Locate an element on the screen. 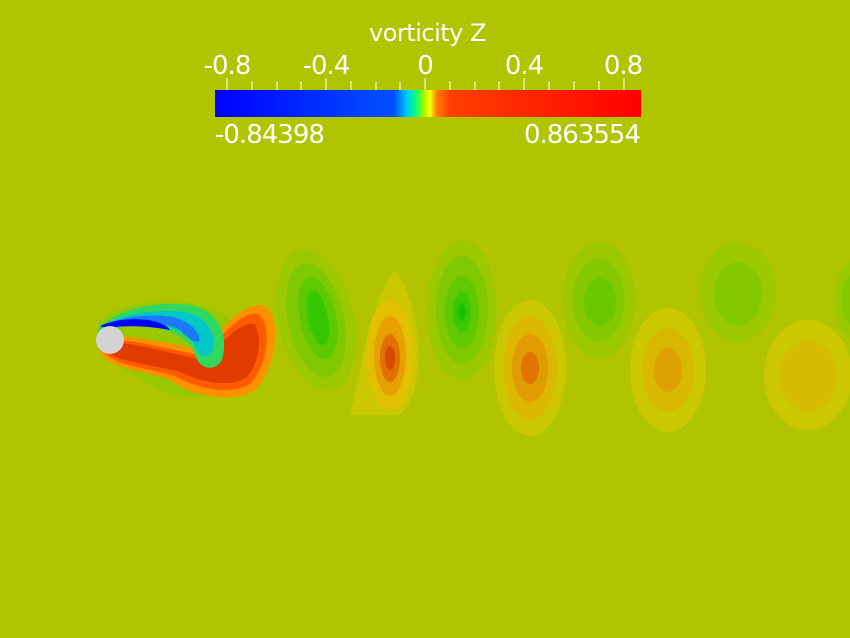  tick-label: -0.8 is located at coordinates (227, 66).